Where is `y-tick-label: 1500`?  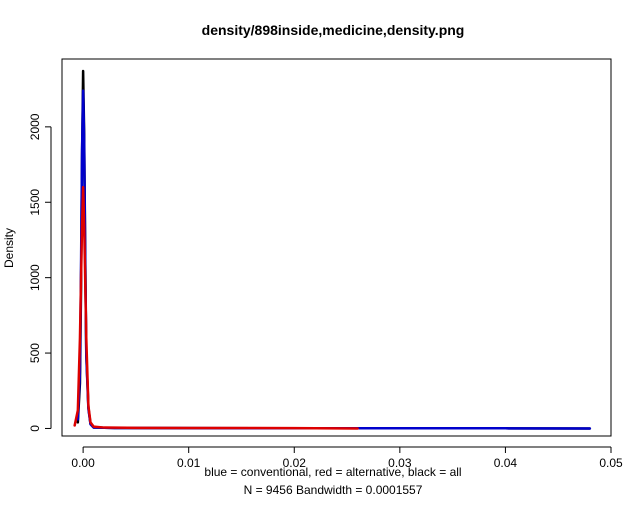 y-tick-label: 1500 is located at coordinates (35, 202).